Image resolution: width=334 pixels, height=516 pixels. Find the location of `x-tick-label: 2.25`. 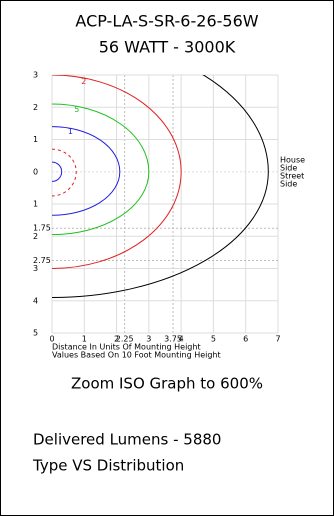

x-tick-label: 2.25 is located at coordinates (125, 339).